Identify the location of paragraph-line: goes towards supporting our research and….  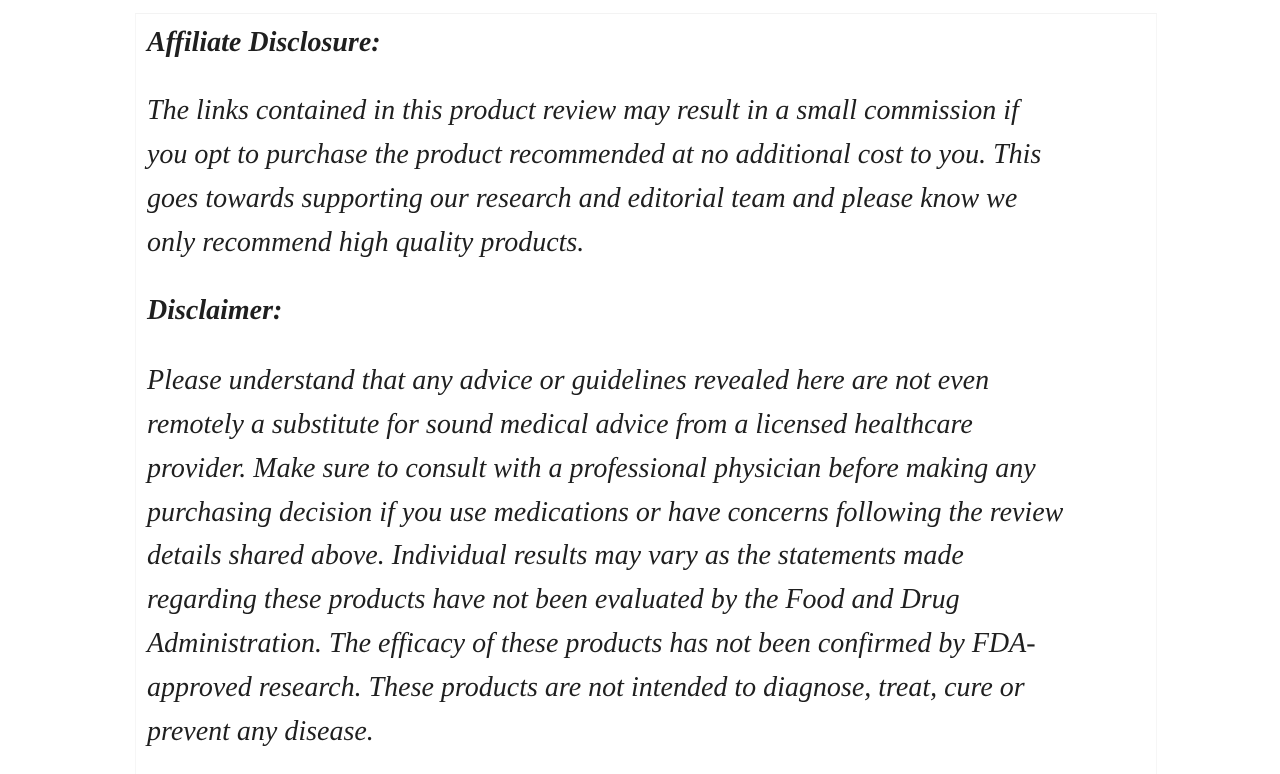
(582, 198).